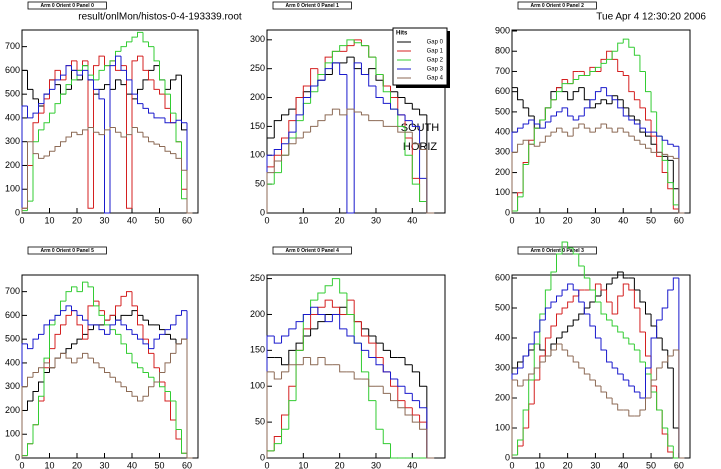 The width and height of the screenshot is (721, 469). Describe the element at coordinates (502, 51) in the screenshot. I see `y-tick-label: 800` at that location.